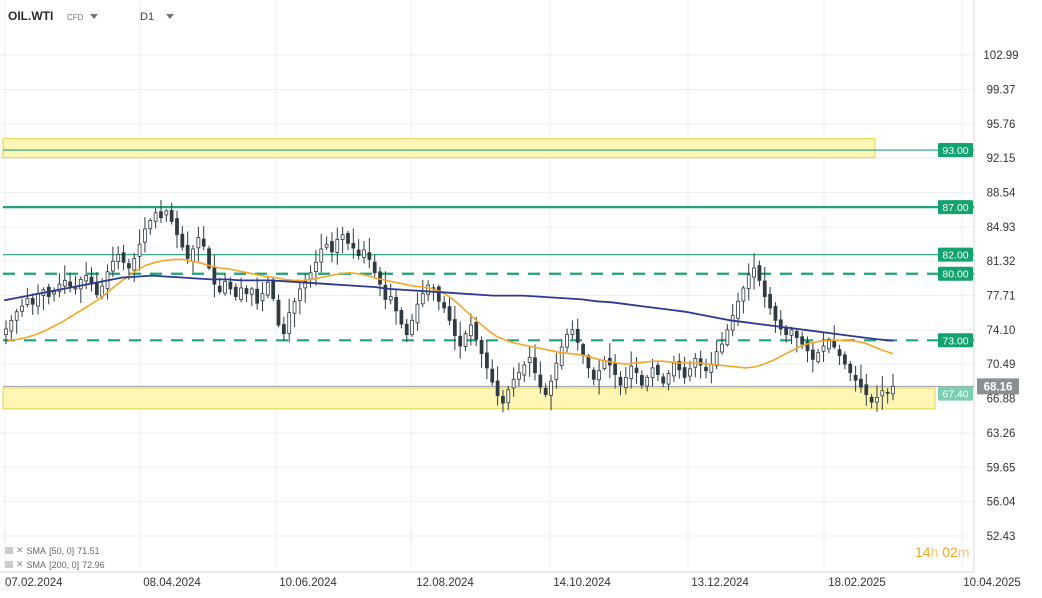  Describe the element at coordinates (1001, 365) in the screenshot. I see `price-tick-label: 70.49` at that location.